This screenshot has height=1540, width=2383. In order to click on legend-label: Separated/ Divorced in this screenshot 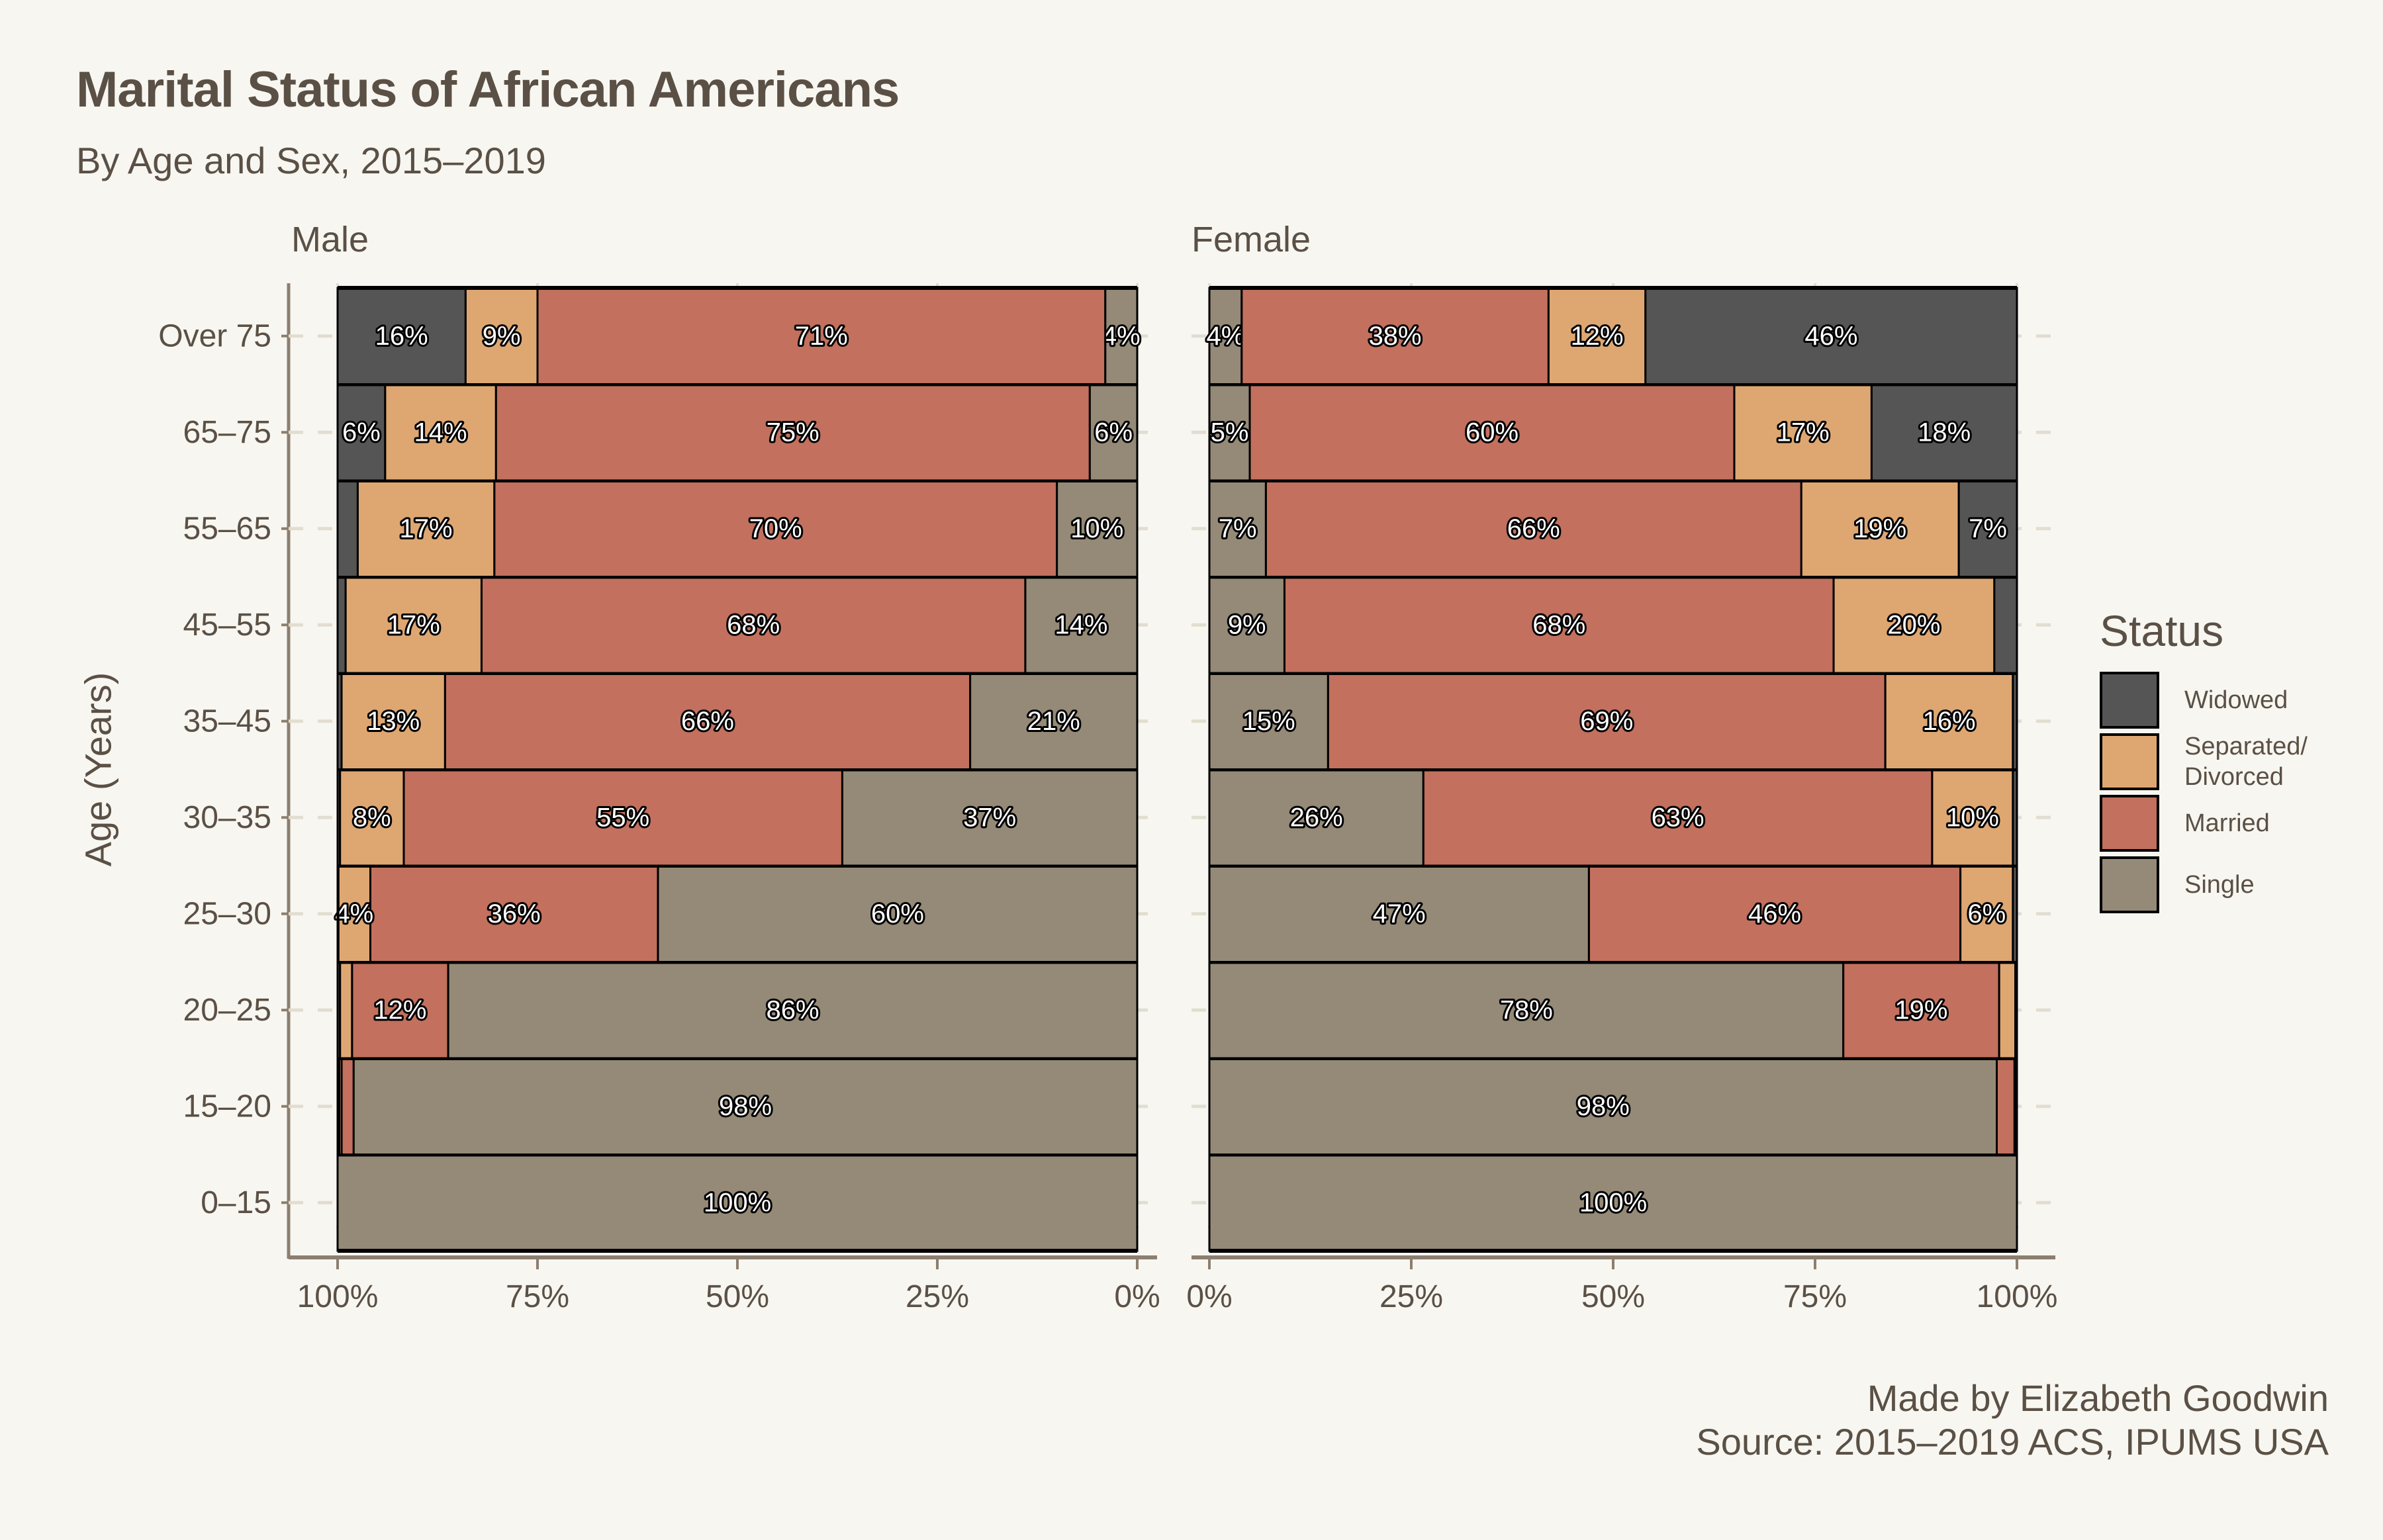, I will do `click(2246, 762)`.